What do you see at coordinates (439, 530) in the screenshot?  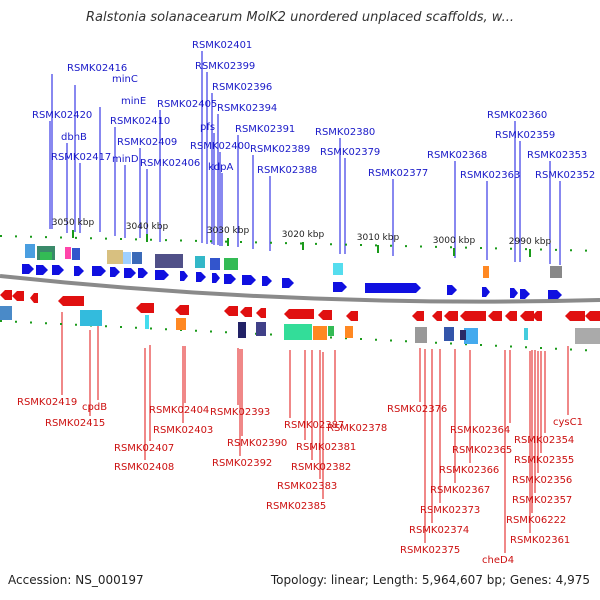 I see `bottom-gene-label: RSMK02374` at bounding box center [439, 530].